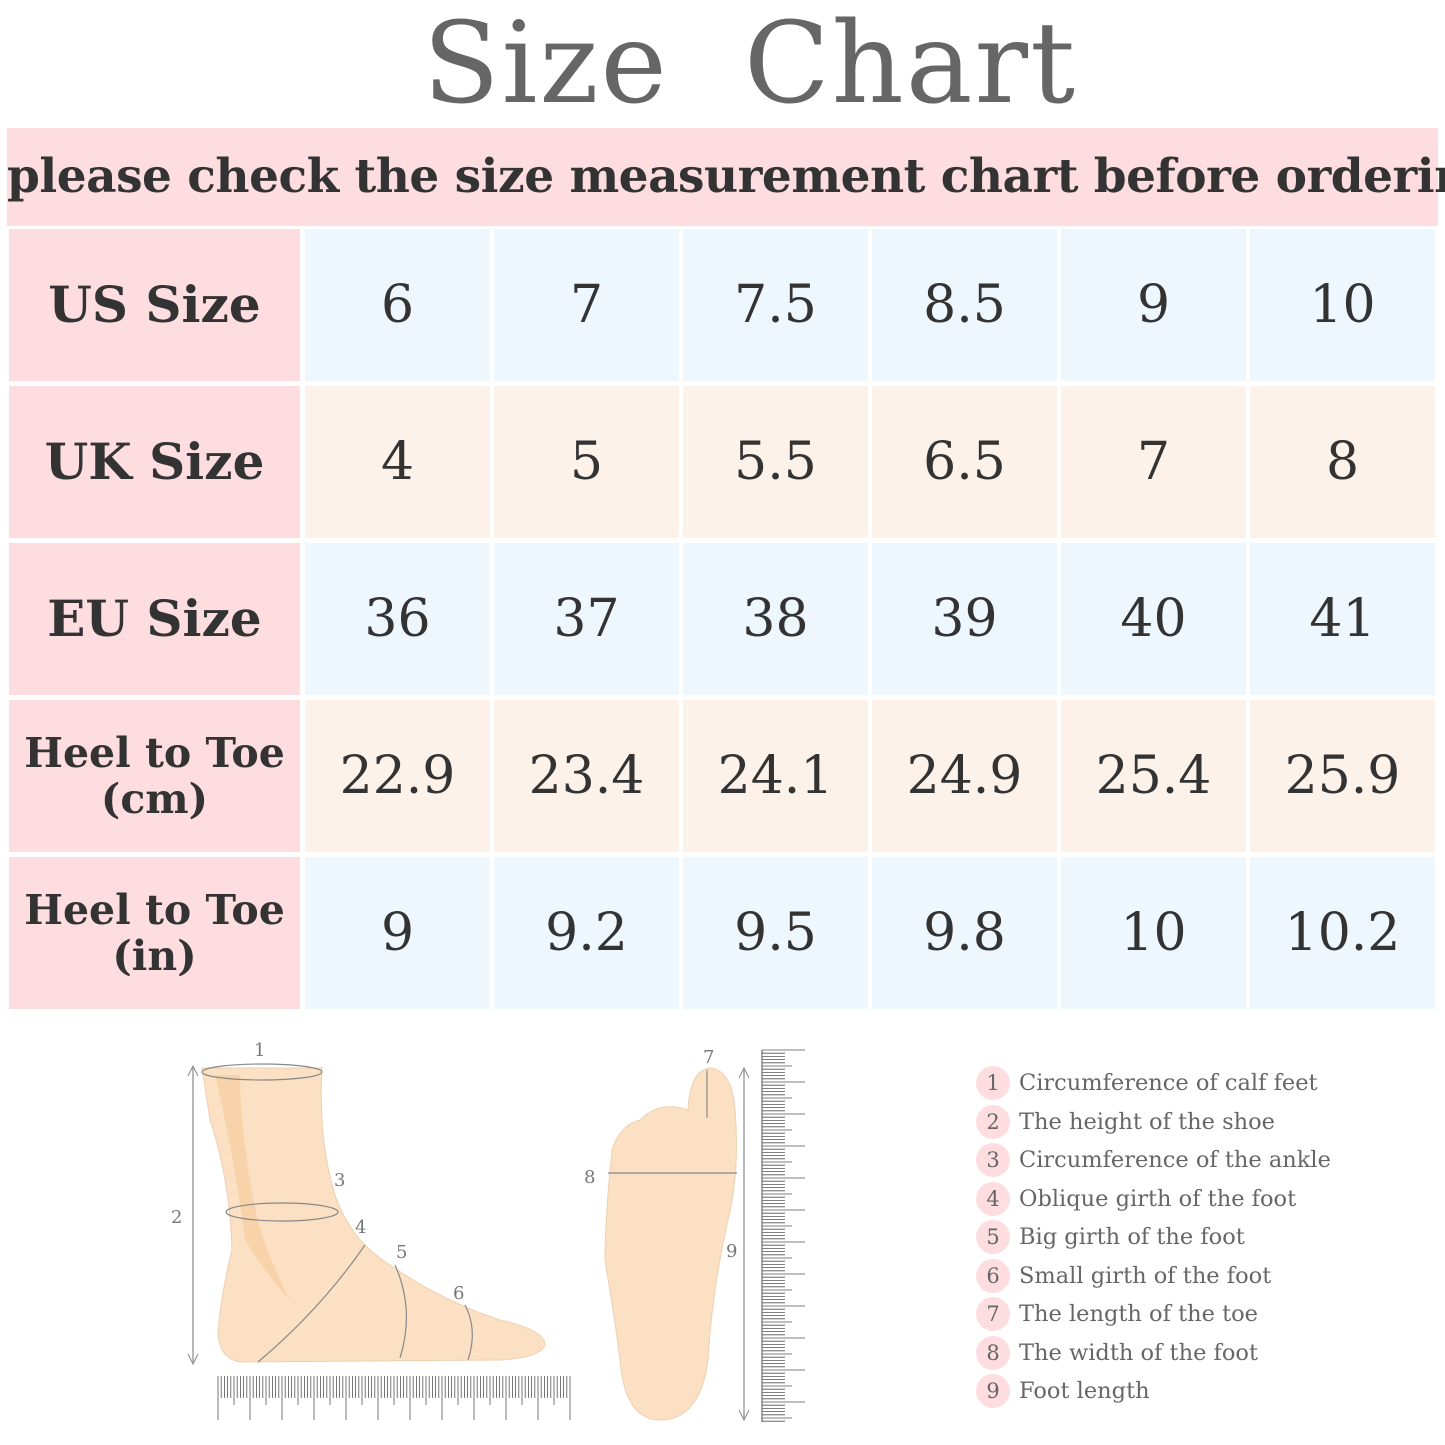 The height and width of the screenshot is (1445, 1445). I want to click on legend-text: Big girth of the foot, so click(1132, 1237).